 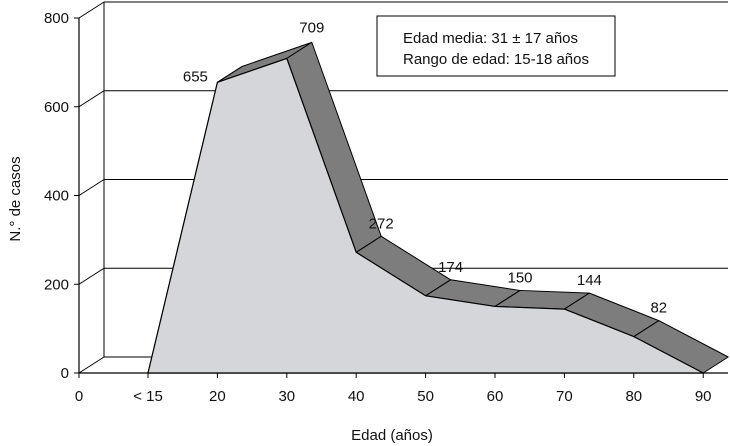 I want to click on x-tick-label: 0, so click(x=79, y=396).